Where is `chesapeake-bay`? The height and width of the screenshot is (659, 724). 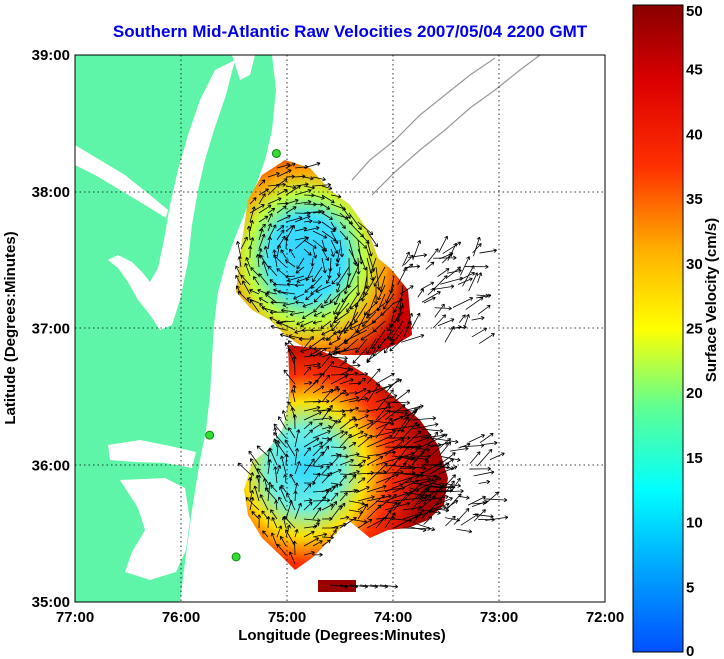 chesapeake-bay is located at coordinates (171, 195).